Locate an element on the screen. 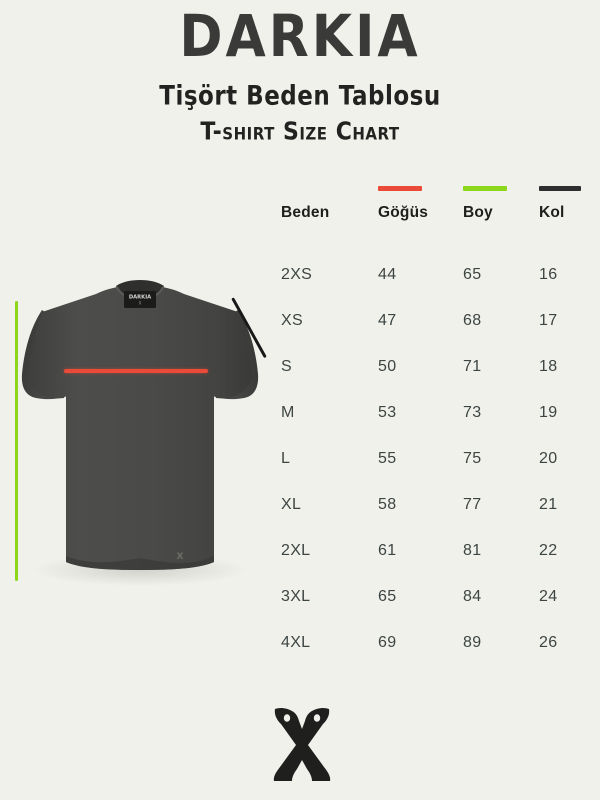  cell-size: 2XL is located at coordinates (296, 550).